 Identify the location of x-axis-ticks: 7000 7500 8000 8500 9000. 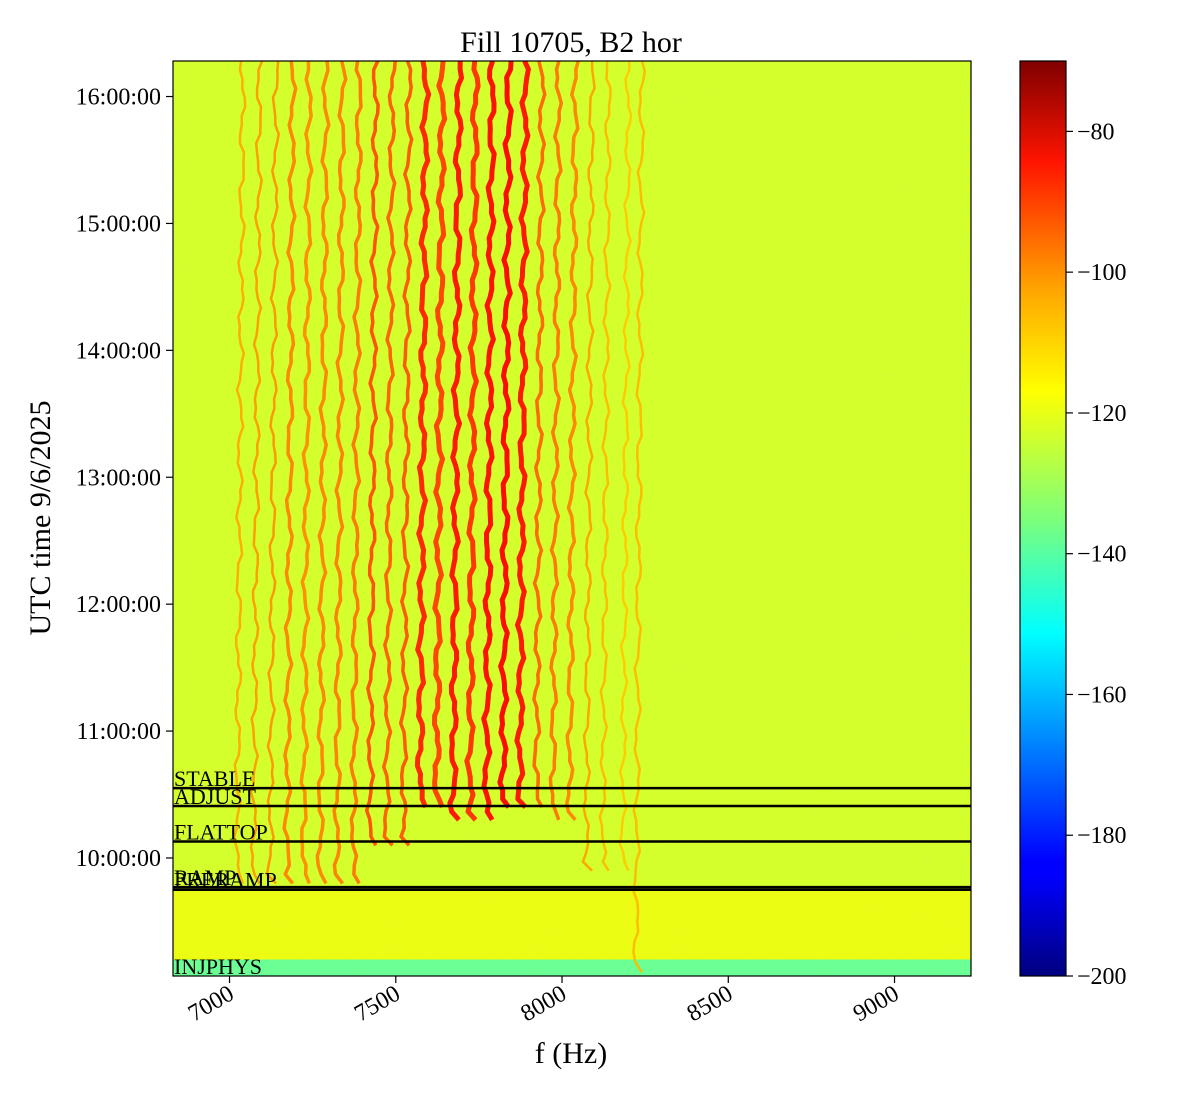
(544, 1001).